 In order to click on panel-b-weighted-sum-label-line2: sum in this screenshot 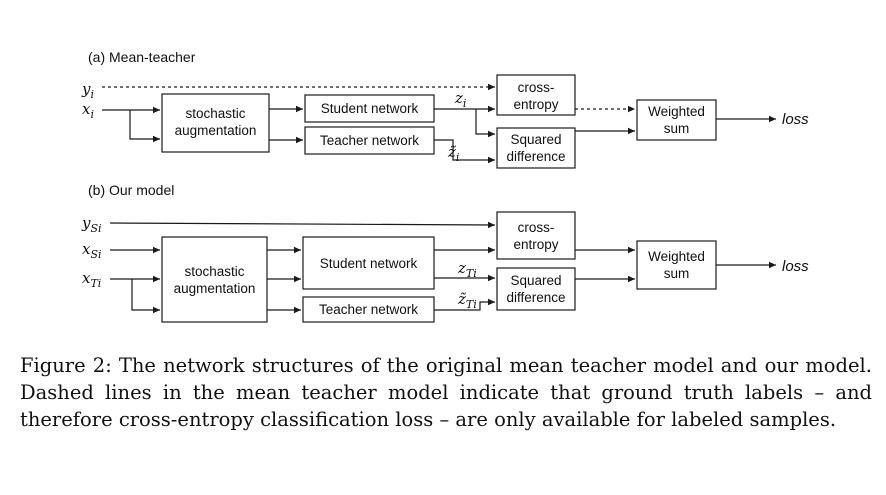, I will do `click(677, 273)`.